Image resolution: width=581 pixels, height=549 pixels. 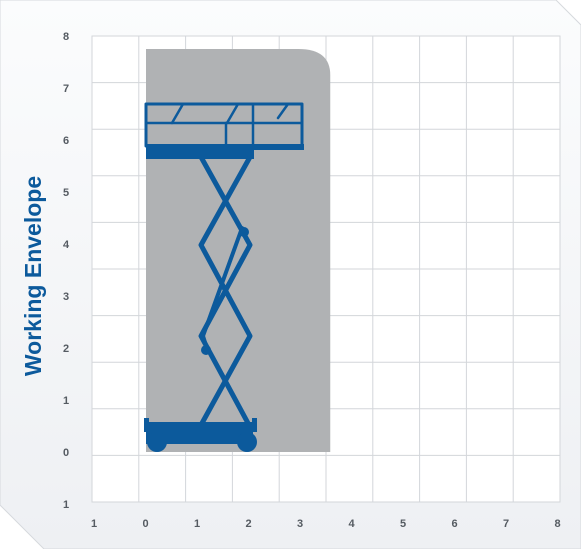 What do you see at coordinates (454, 524) in the screenshot?
I see `x-tick-label: 6` at bounding box center [454, 524].